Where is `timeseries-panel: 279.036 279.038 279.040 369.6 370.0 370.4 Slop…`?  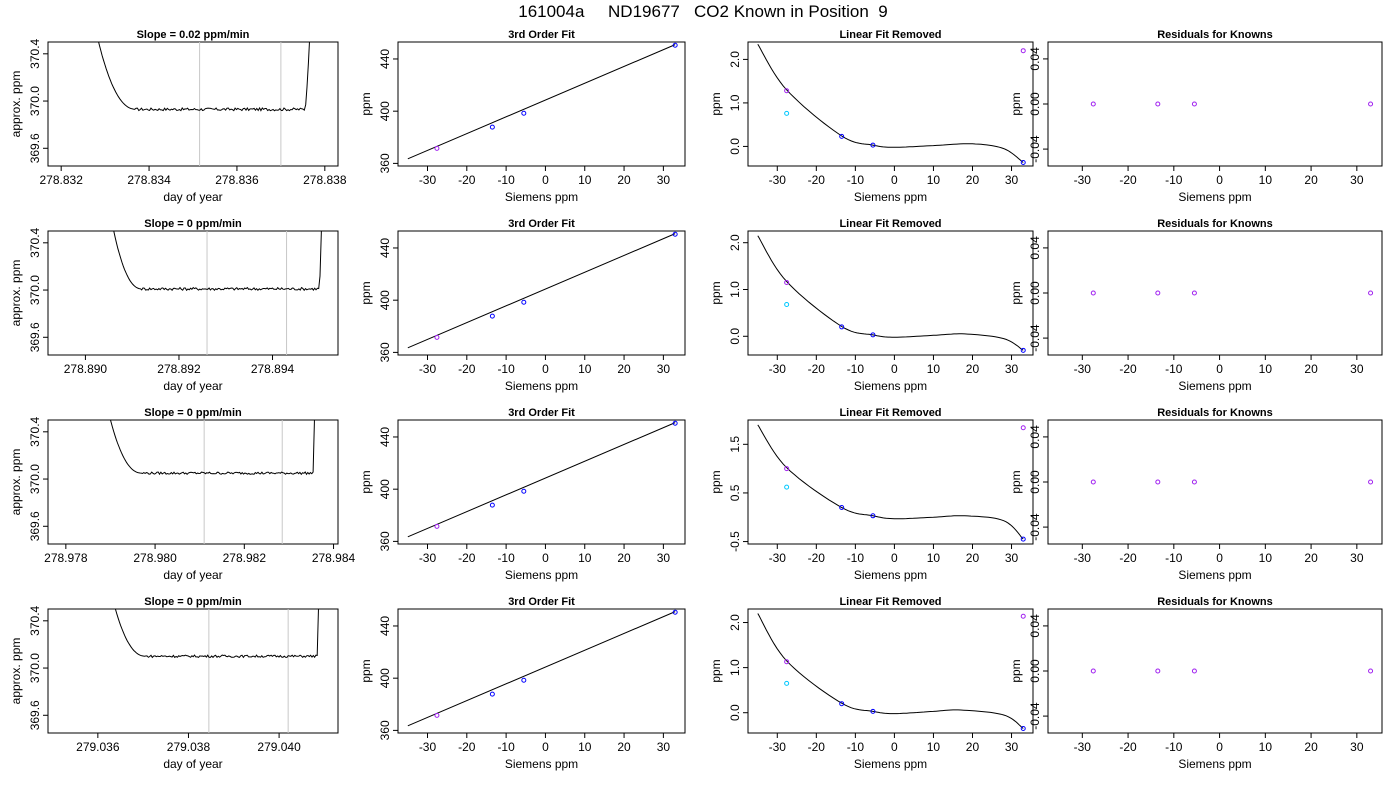 timeseries-panel: 279.036 279.038 279.040 369.6 370.0 370.4 Slop… is located at coordinates (174, 683).